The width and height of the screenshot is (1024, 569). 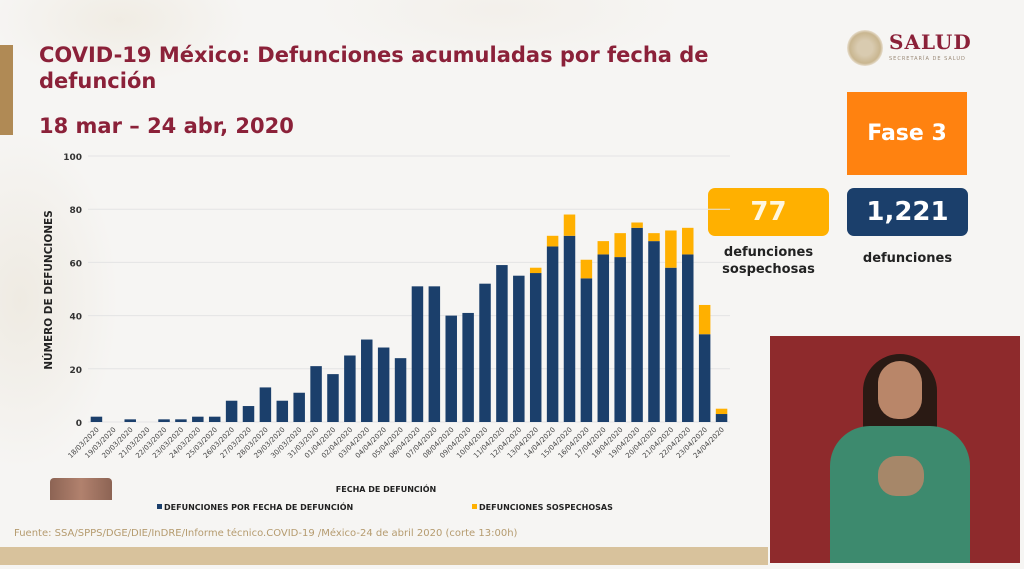 I want to click on y-axis-label: NÚMERO DE DEFUNCIONES, so click(x=48, y=290).